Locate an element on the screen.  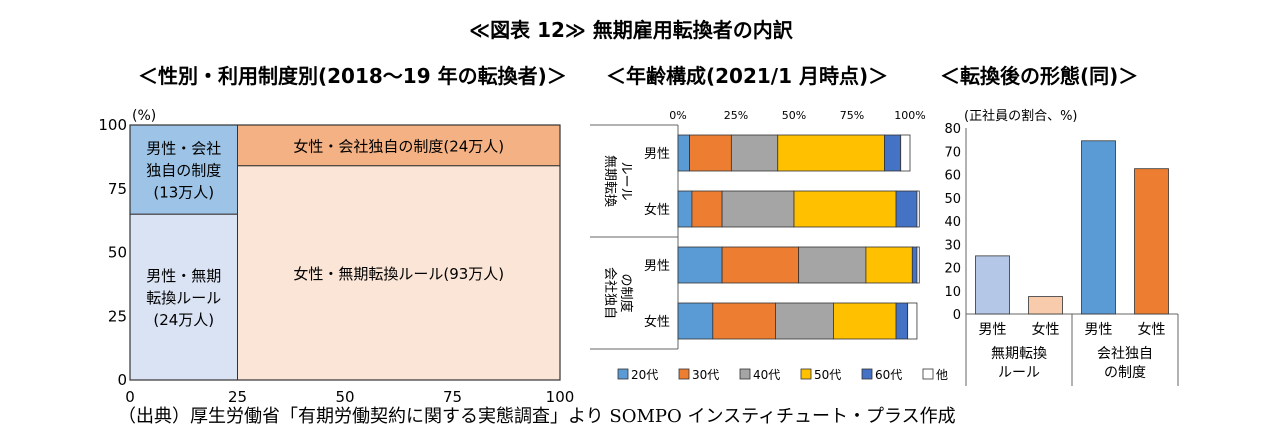
y-tick-label: 30 is located at coordinates (952, 245).